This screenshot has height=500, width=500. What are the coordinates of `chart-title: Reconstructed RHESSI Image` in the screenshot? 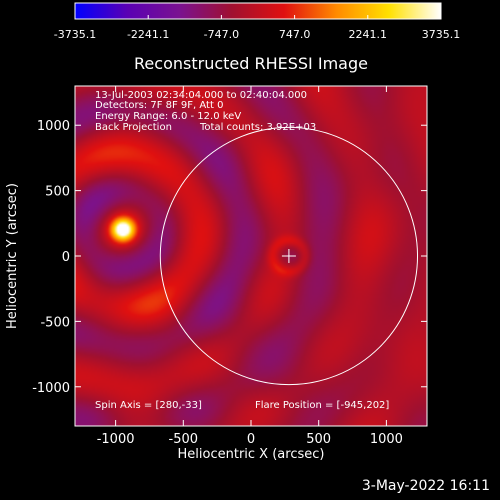 It's located at (251, 63).